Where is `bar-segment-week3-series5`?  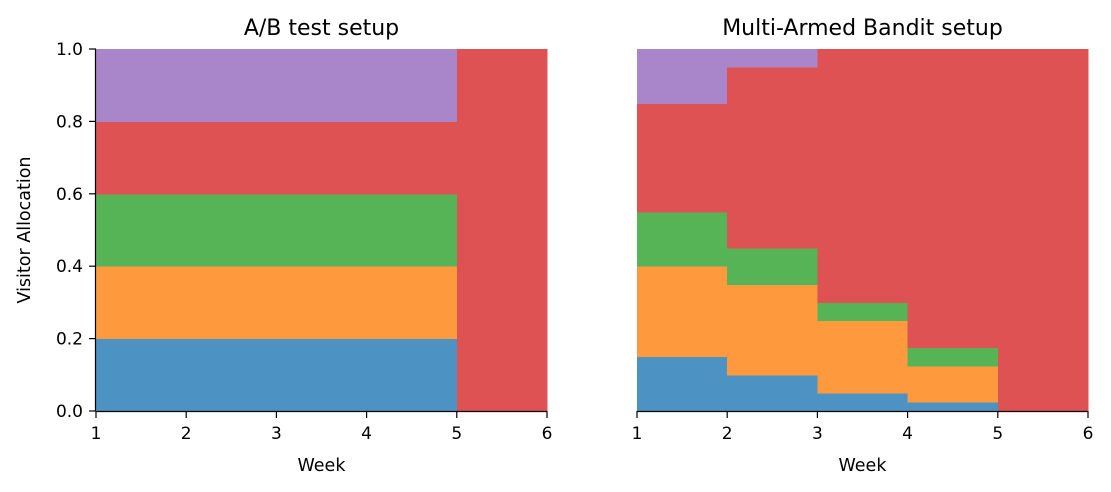 bar-segment-week3-series5 is located at coordinates (322, 85).